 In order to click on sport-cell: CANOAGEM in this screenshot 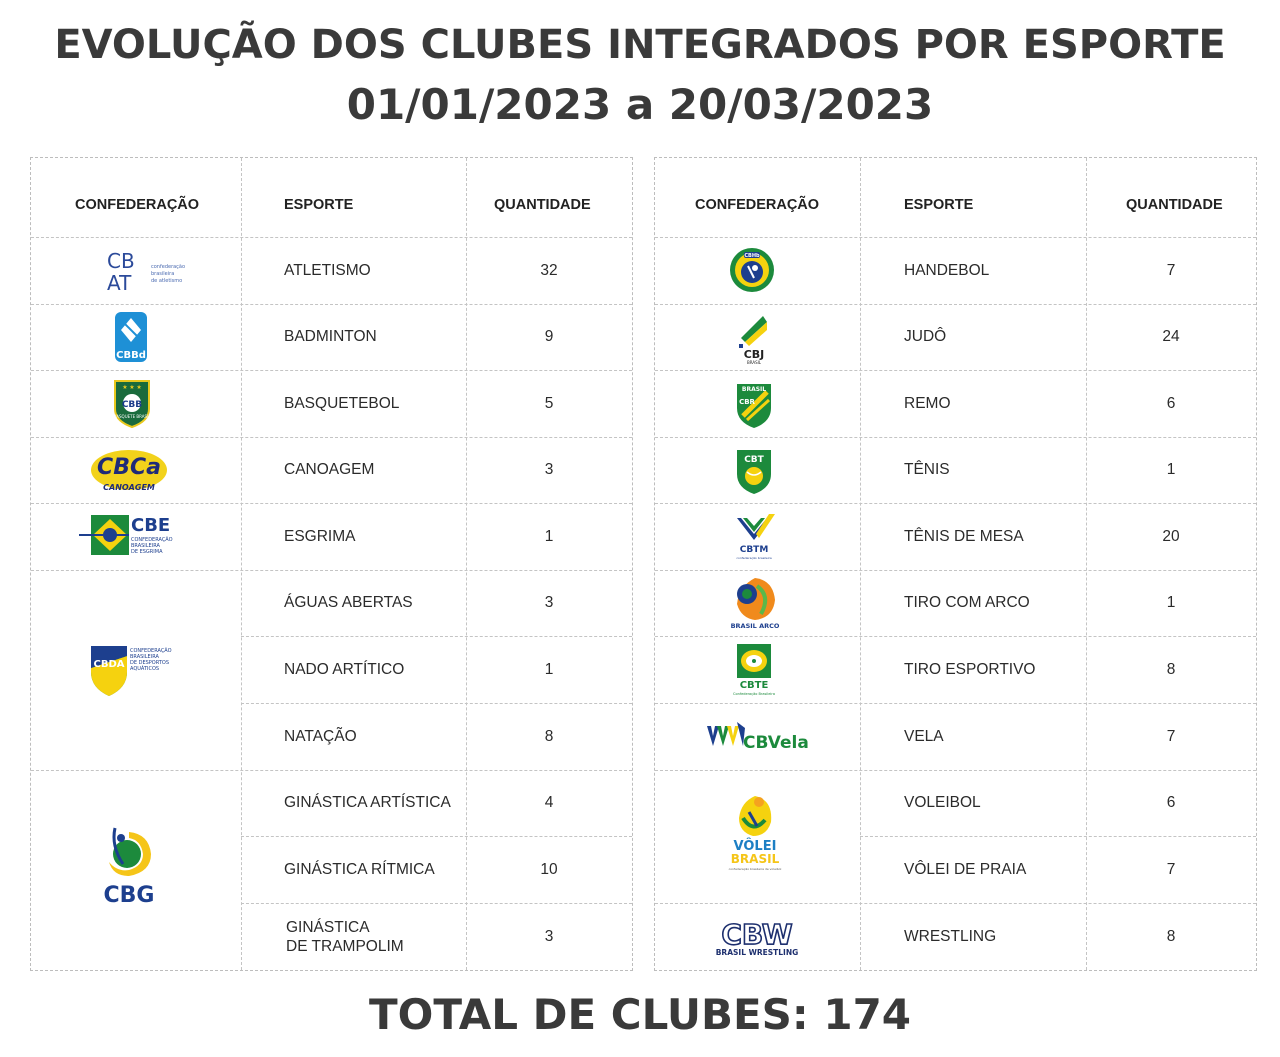, I will do `click(329, 469)`.